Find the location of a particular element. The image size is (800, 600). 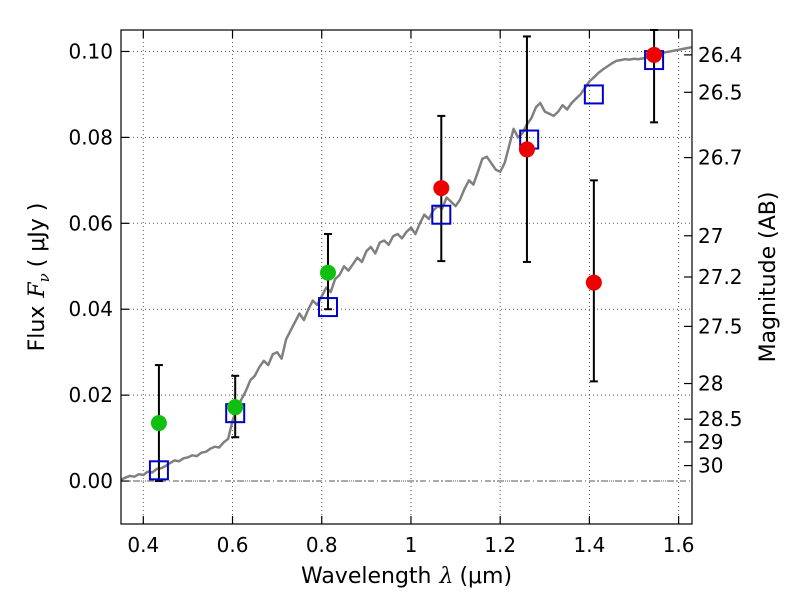

x-axis-label: Wavelength λ (μm) is located at coordinates (406, 576).